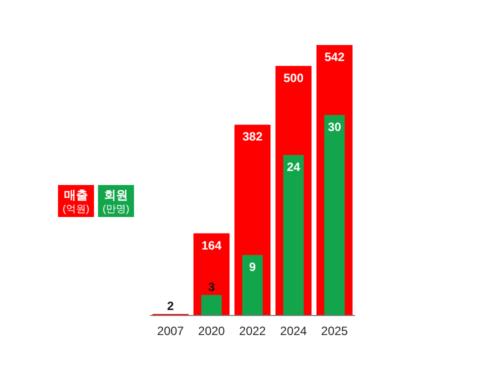  Describe the element at coordinates (252, 267) in the screenshot. I see `data-label: 9` at that location.